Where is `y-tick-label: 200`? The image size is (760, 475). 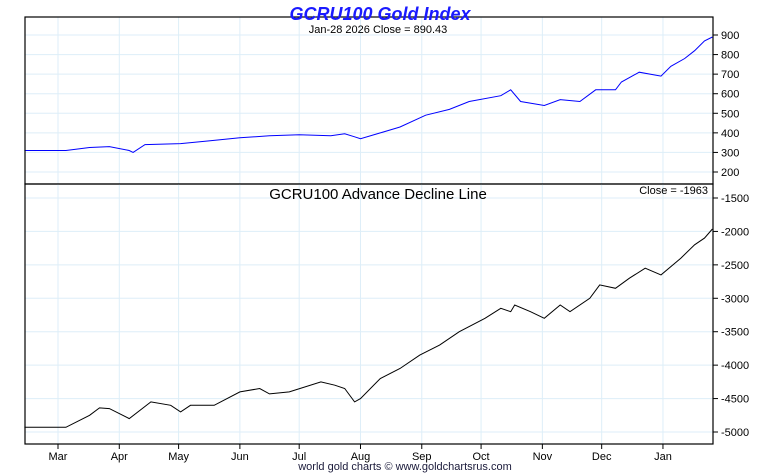
y-tick-label: 200 is located at coordinates (730, 173).